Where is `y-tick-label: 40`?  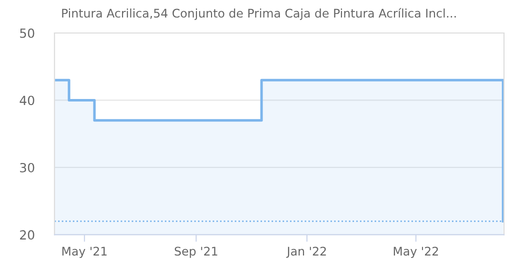
y-tick-label: 40 is located at coordinates (27, 101).